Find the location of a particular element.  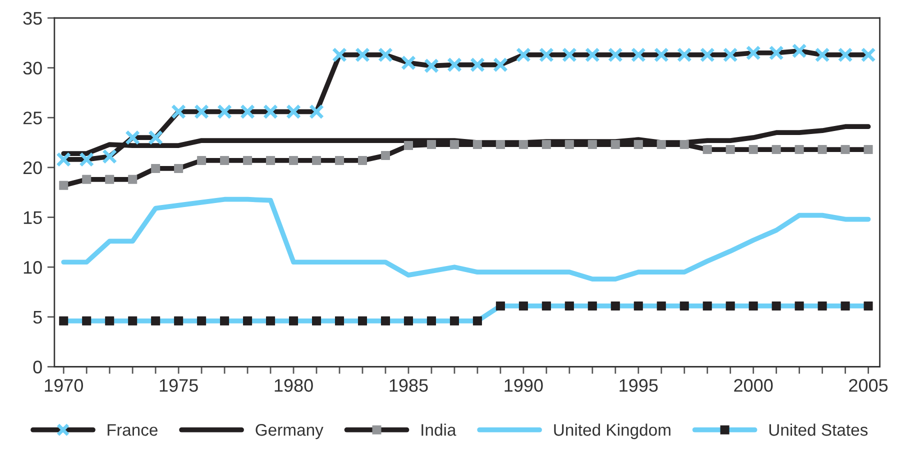

x-tick-label: 1980 is located at coordinates (293, 385).